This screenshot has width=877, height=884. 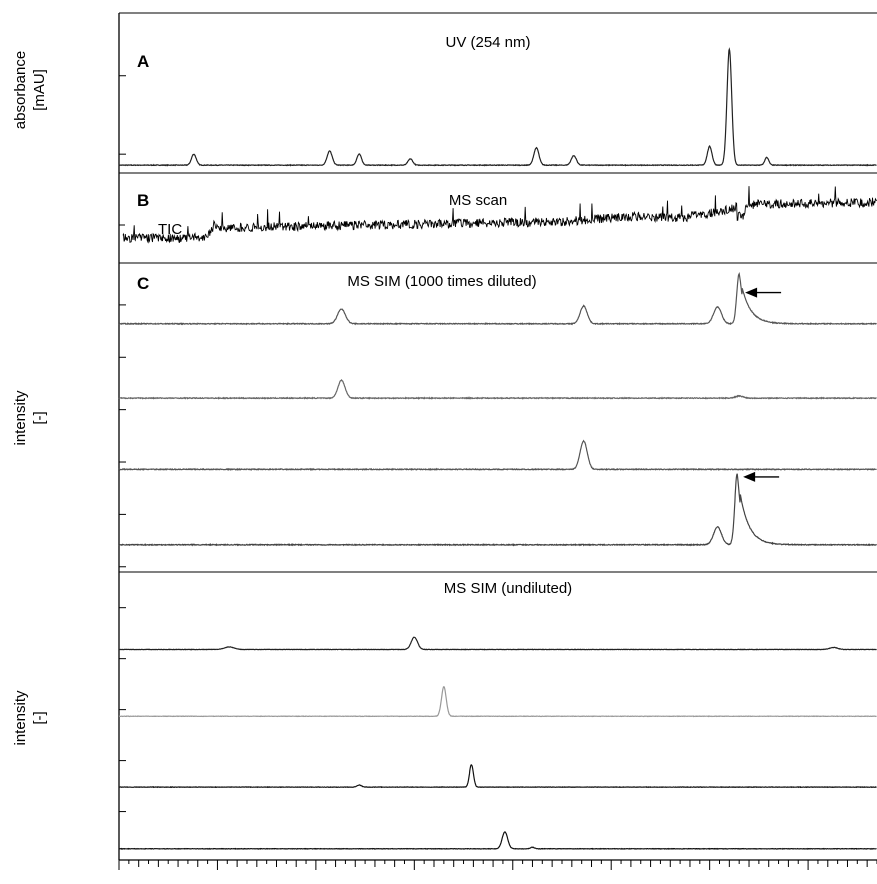 What do you see at coordinates (20, 418) in the screenshot?
I see `panel-c-ylabel-line1: intensity` at bounding box center [20, 418].